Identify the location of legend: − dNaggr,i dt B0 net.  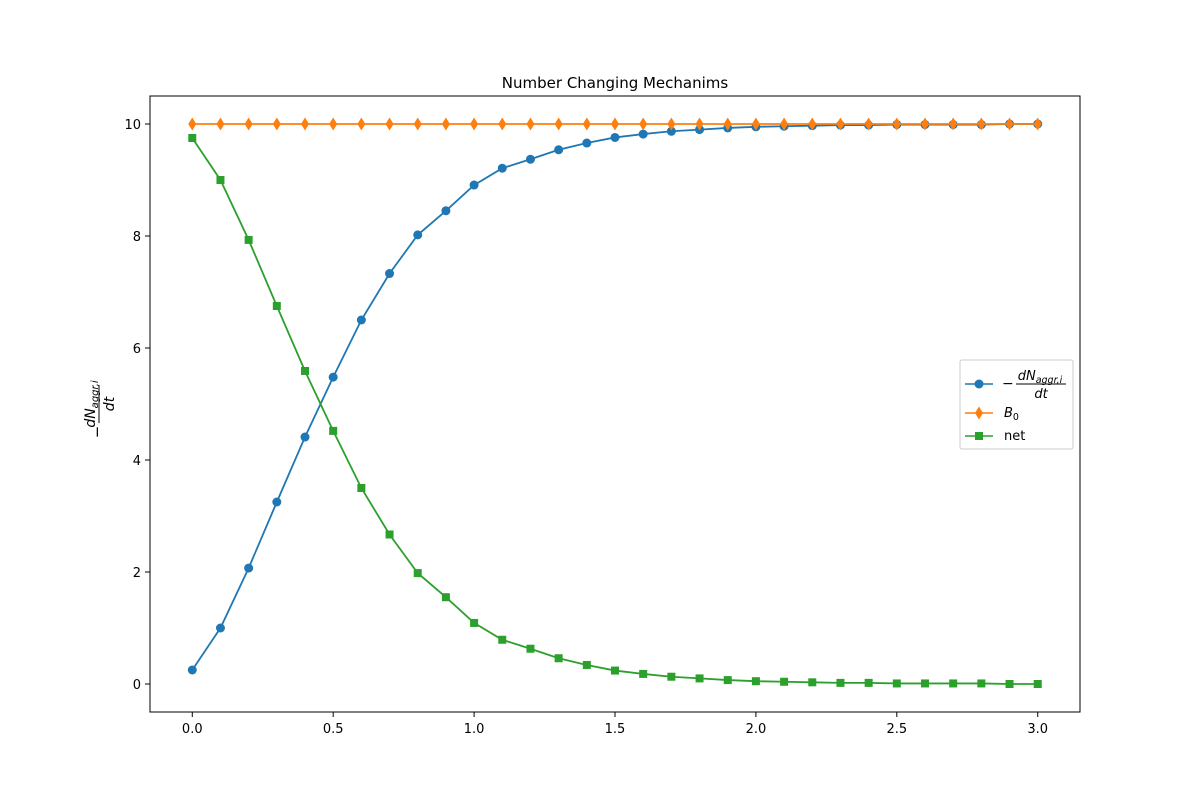
(1016, 404).